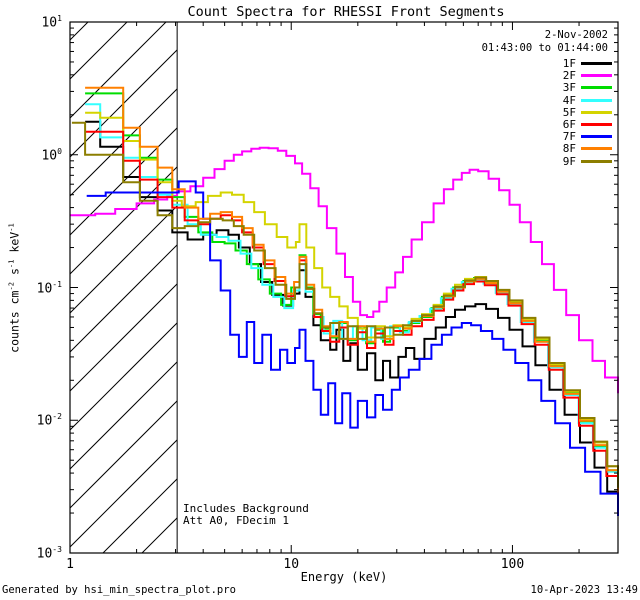 The image size is (640, 600). Describe the element at coordinates (320, 64) in the screenshot. I see `legend-entry-1f: 1F` at that location.